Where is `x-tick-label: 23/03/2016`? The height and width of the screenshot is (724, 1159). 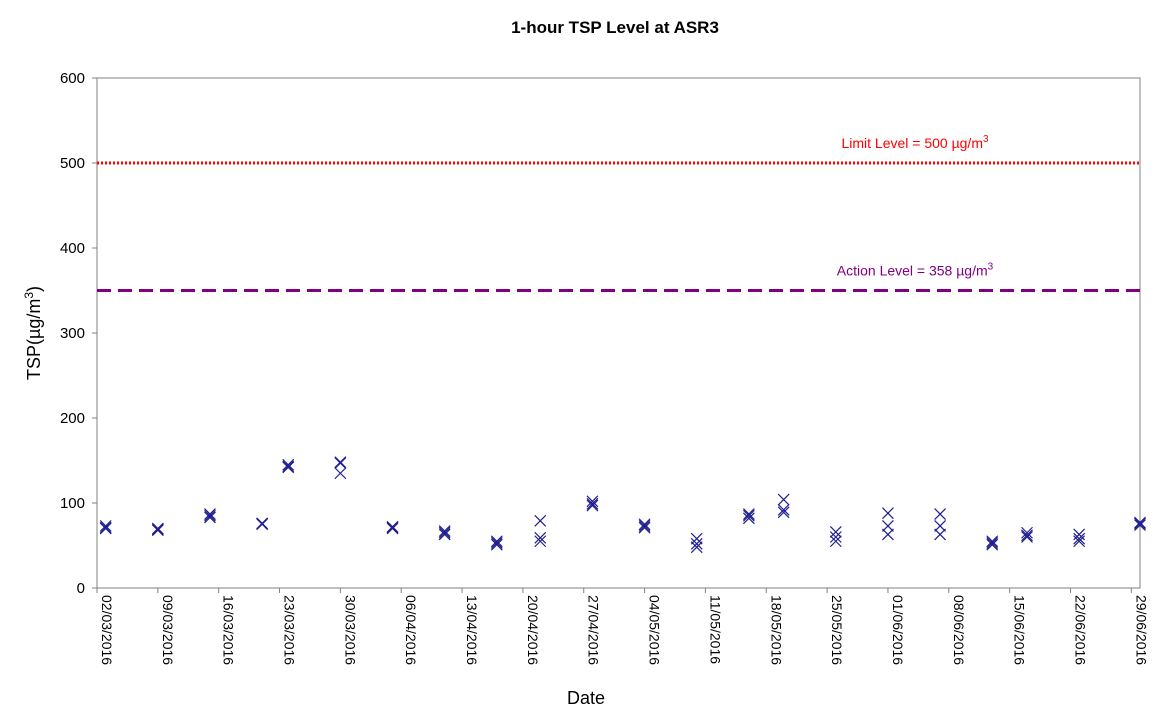 x-tick-label: 23/03/2016 is located at coordinates (290, 630).